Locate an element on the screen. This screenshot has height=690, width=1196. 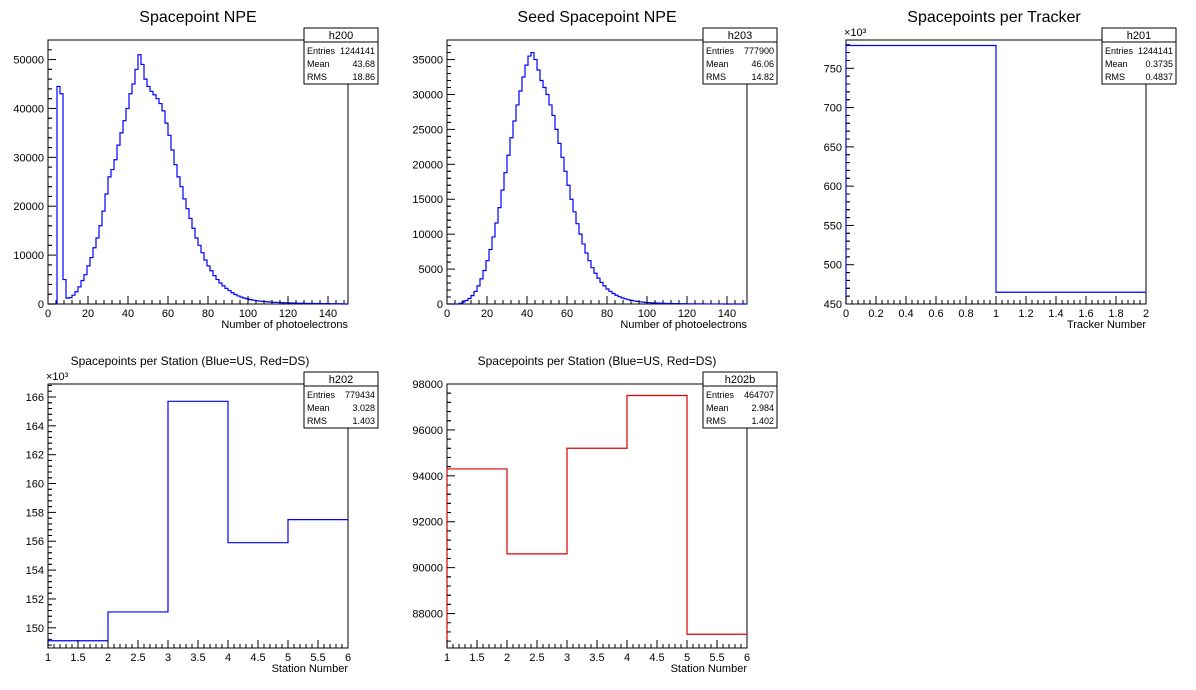
y-tick-label: 750 is located at coordinates (833, 69).